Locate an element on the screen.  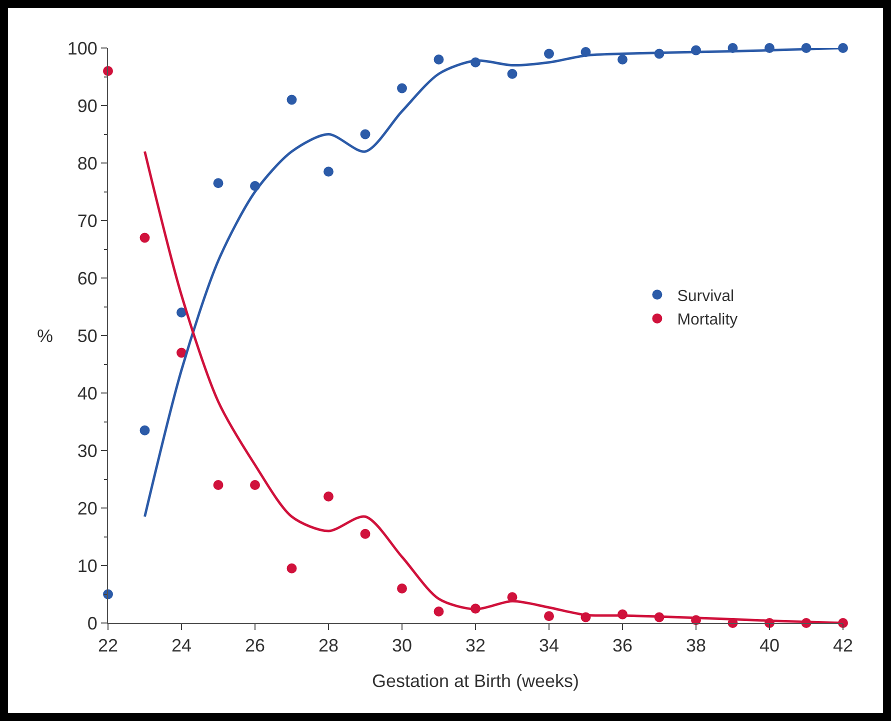
x-axis-title: Gestation at Birth (weeks) is located at coordinates (476, 681).